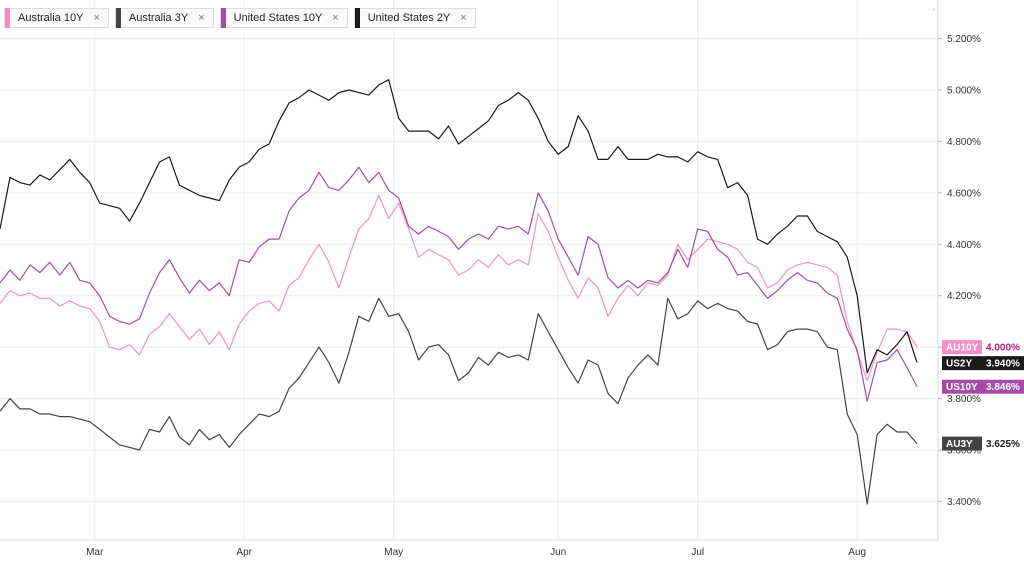 The height and width of the screenshot is (567, 1024). I want to click on legend-label: United States 10Y, so click(278, 18).